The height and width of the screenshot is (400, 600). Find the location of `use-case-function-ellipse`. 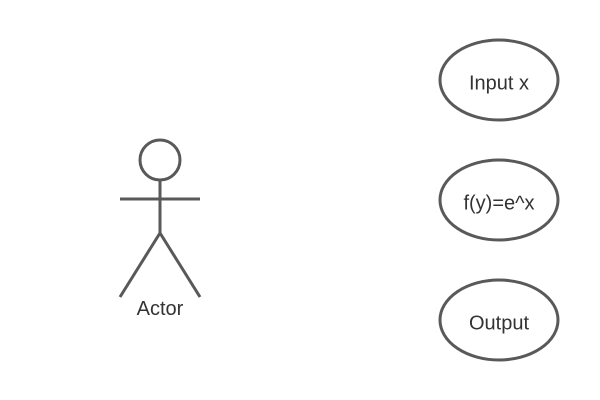

use-case-function-ellipse is located at coordinates (499, 200).